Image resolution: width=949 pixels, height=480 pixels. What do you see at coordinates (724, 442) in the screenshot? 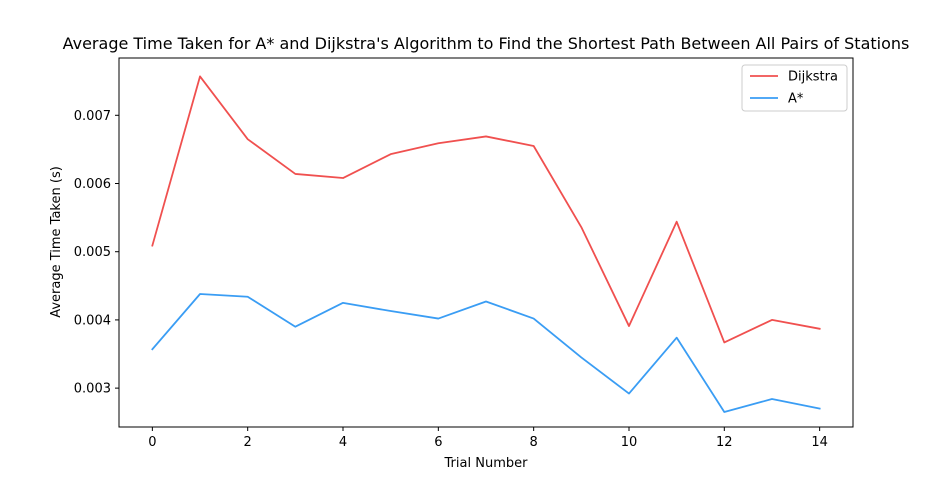
I see `x-tick-label: 12` at bounding box center [724, 442].